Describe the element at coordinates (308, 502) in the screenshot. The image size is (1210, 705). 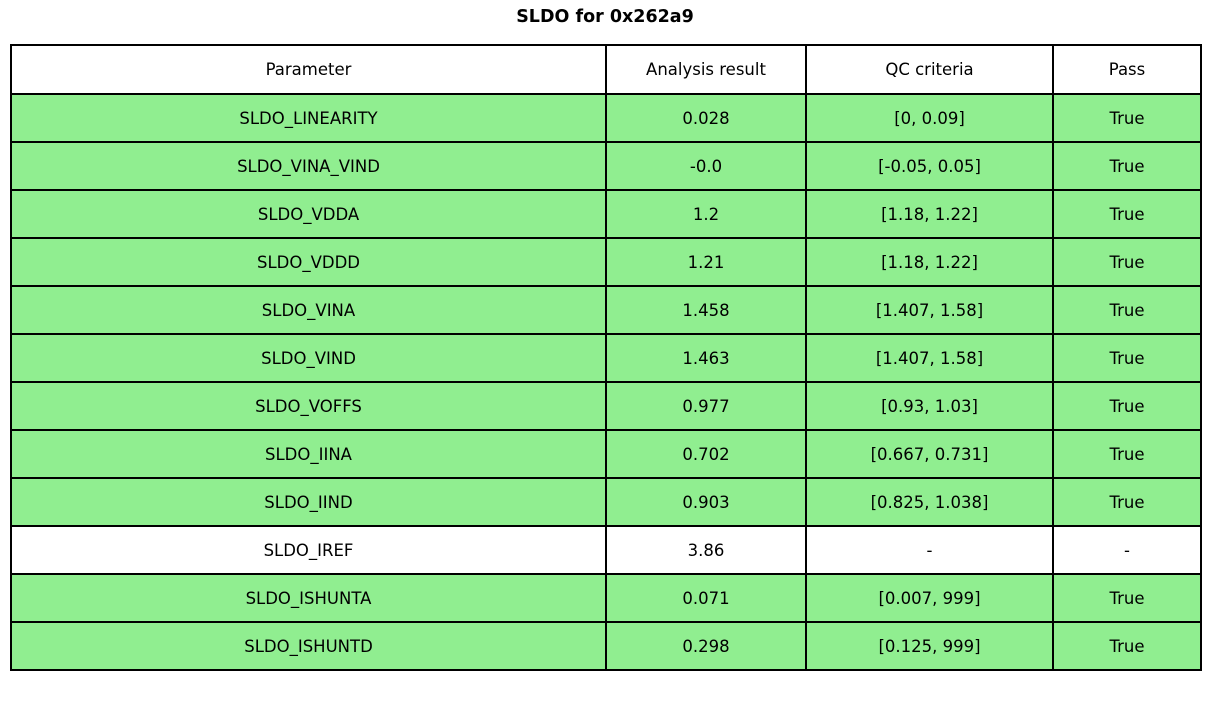
I see `parameter-cell: SLDO_IIND` at that location.